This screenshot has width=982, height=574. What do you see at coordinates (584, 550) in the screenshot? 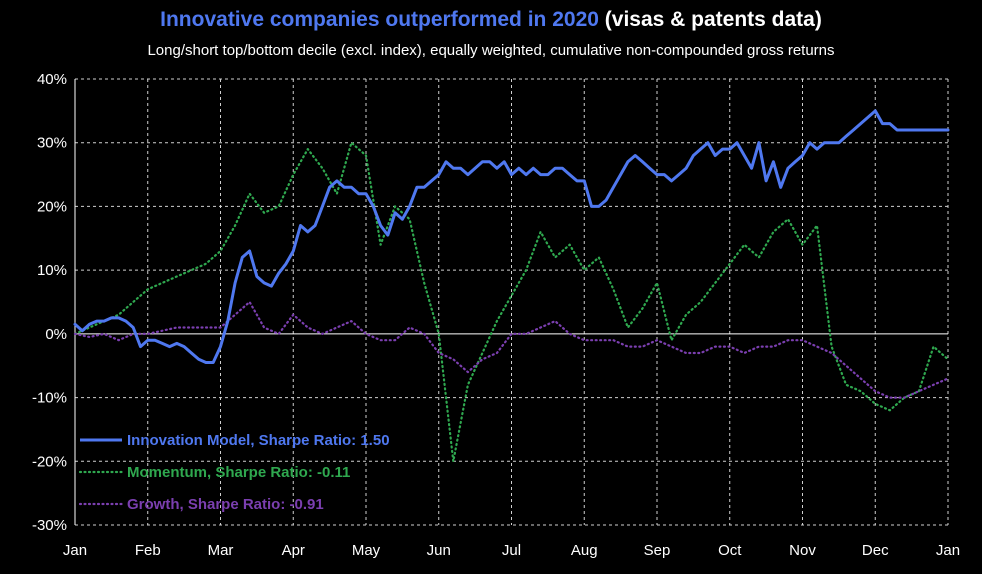
I see `x-tick-label: Aug` at bounding box center [584, 550].